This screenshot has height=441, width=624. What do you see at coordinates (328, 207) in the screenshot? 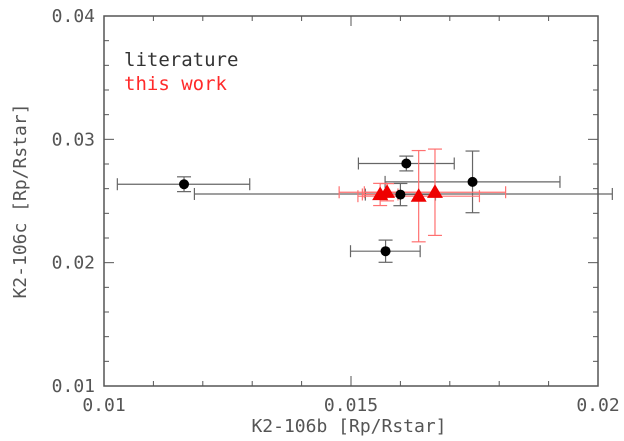
I see `markers-literature` at bounding box center [328, 207].